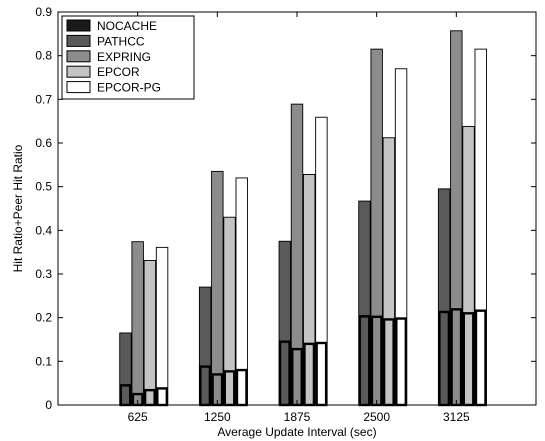 Image resolution: width=545 pixels, height=441 pixels. What do you see at coordinates (43, 318) in the screenshot?
I see `y-tick-label: 0.2` at bounding box center [43, 318].